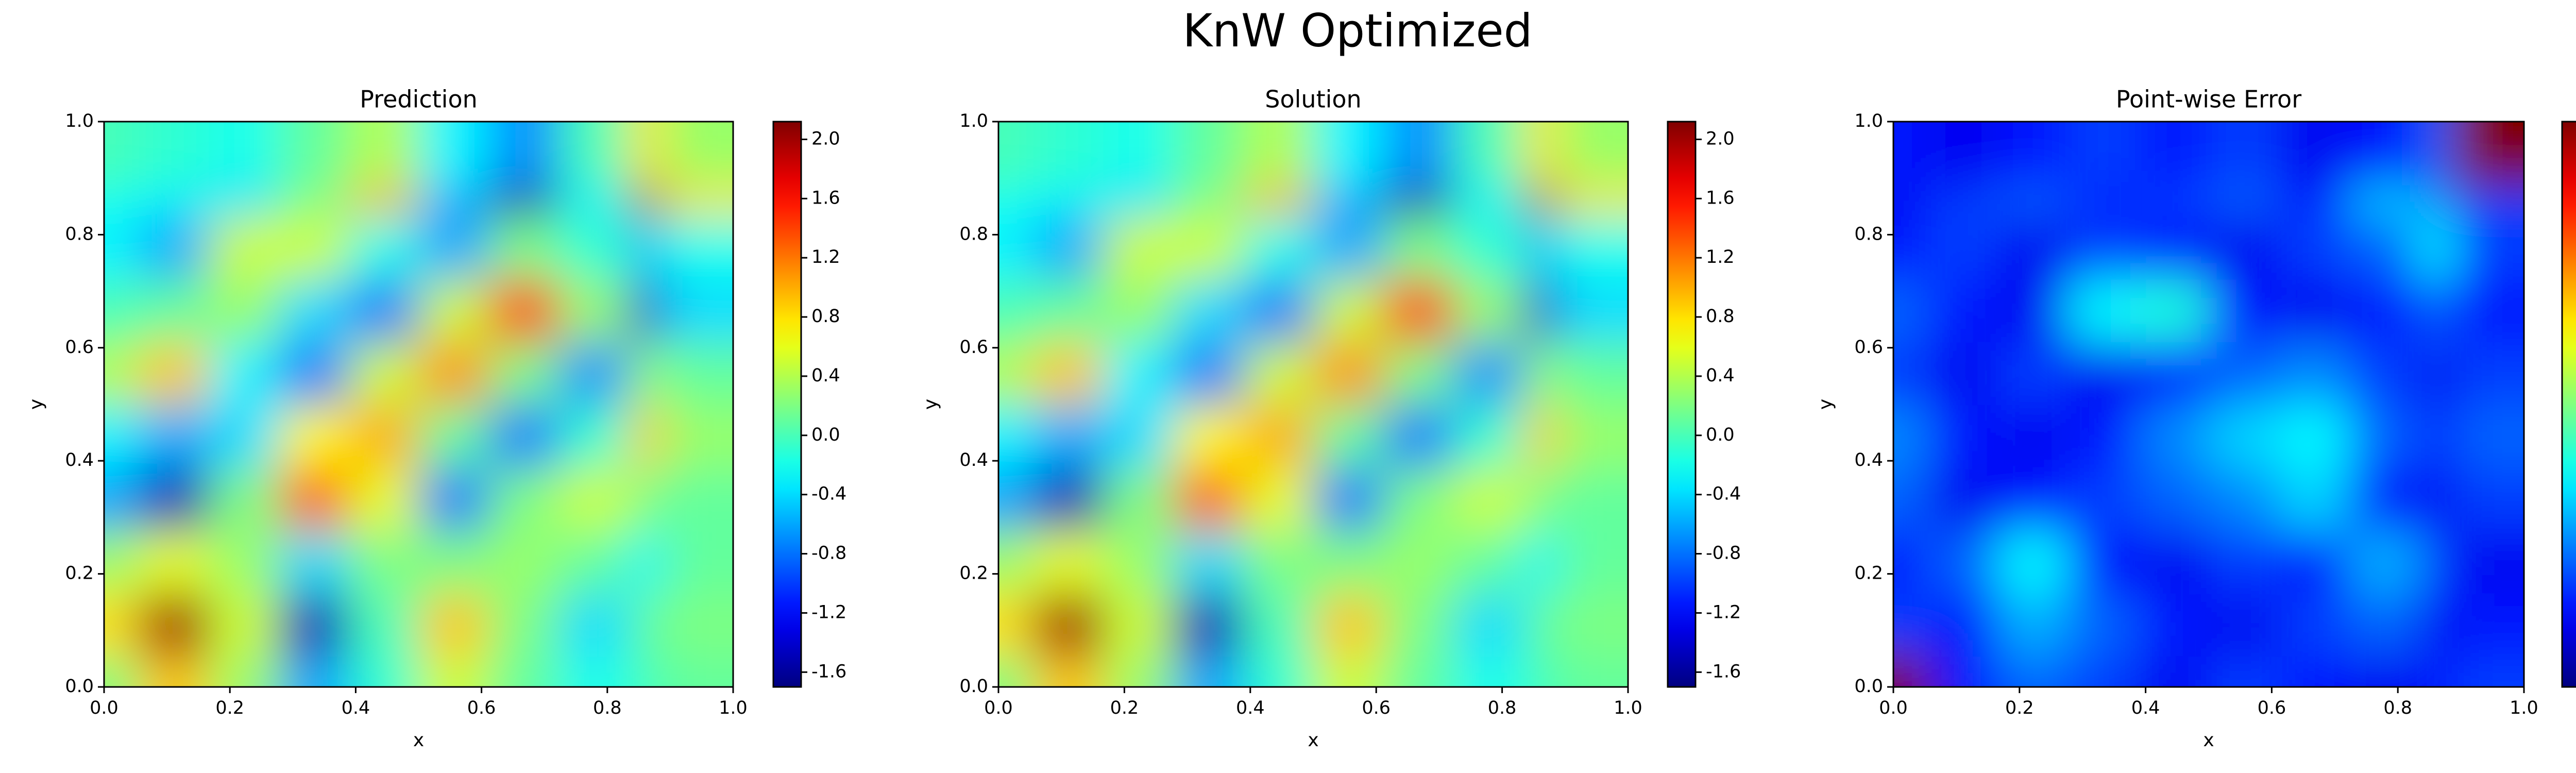  I want to click on figure-title: KnW Optimized, so click(1358, 30).